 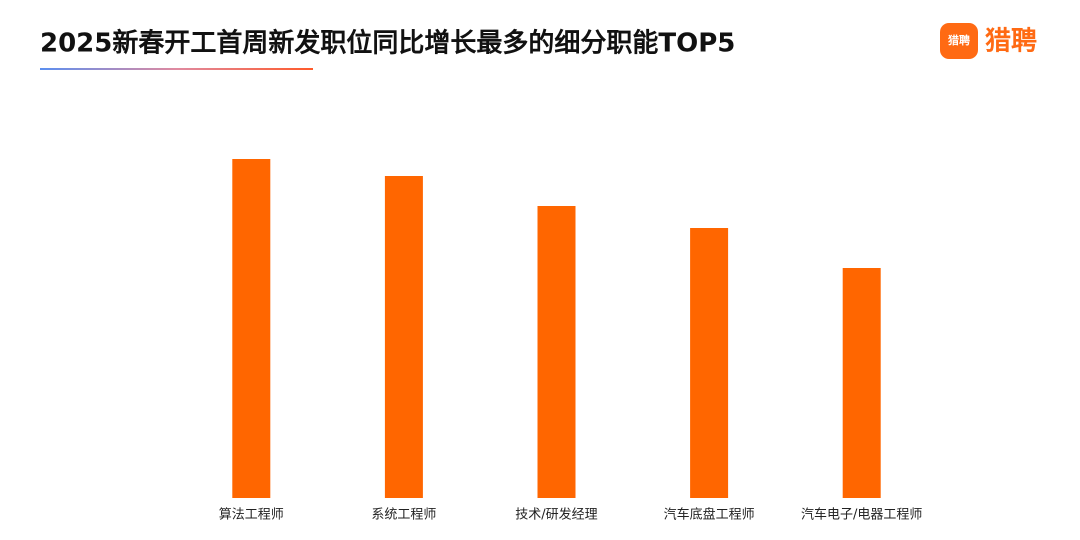 What do you see at coordinates (709, 515) in the screenshot?
I see `x-tick-label: 汽车底盘工程师` at bounding box center [709, 515].